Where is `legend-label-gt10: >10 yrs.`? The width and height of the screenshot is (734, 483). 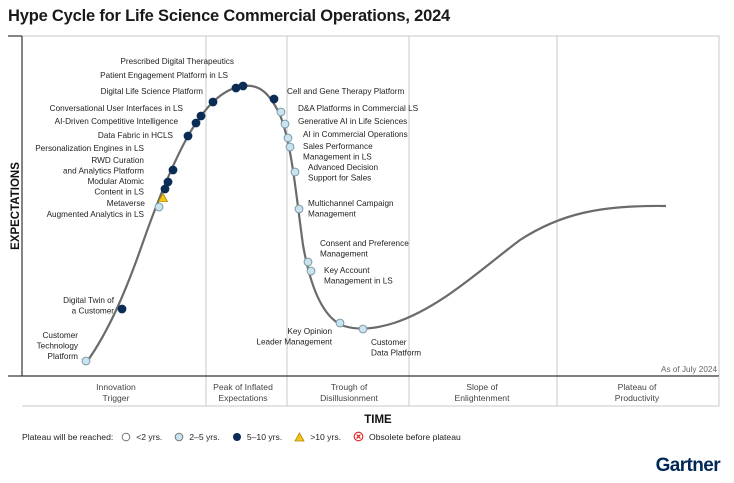 legend-label-gt10: >10 yrs. is located at coordinates (326, 436).